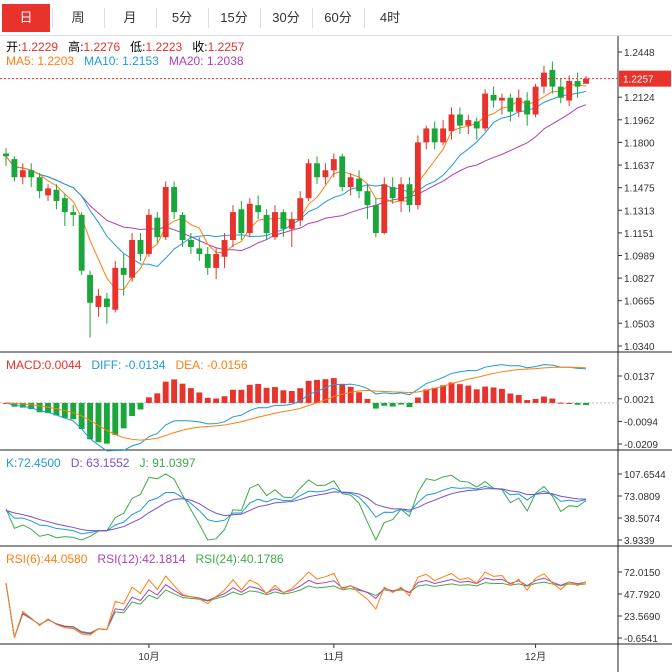 The image size is (672, 672). I want to click on diff-label: DIFF:, so click(106, 365).